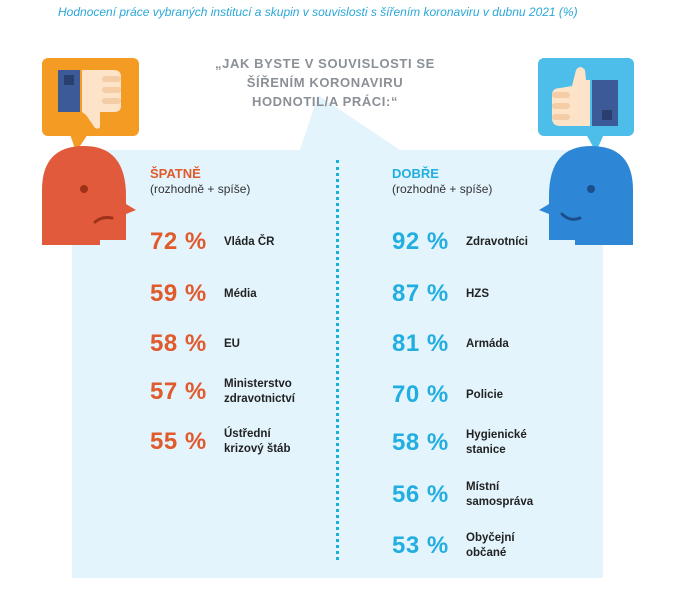 Image resolution: width=678 pixels, height=595 pixels. Describe the element at coordinates (420, 494) in the screenshot. I see `percentage: 56 %` at that location.